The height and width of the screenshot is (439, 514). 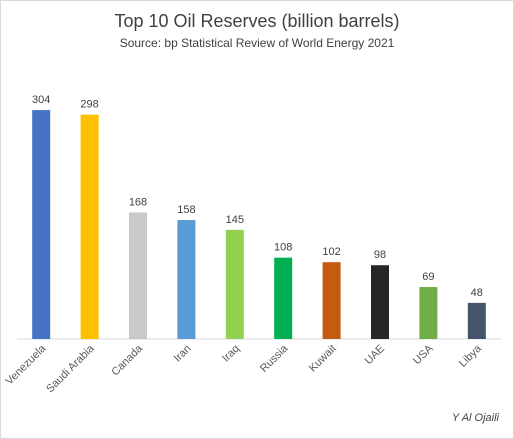 I want to click on data-label-canada: 168, so click(x=138, y=203).